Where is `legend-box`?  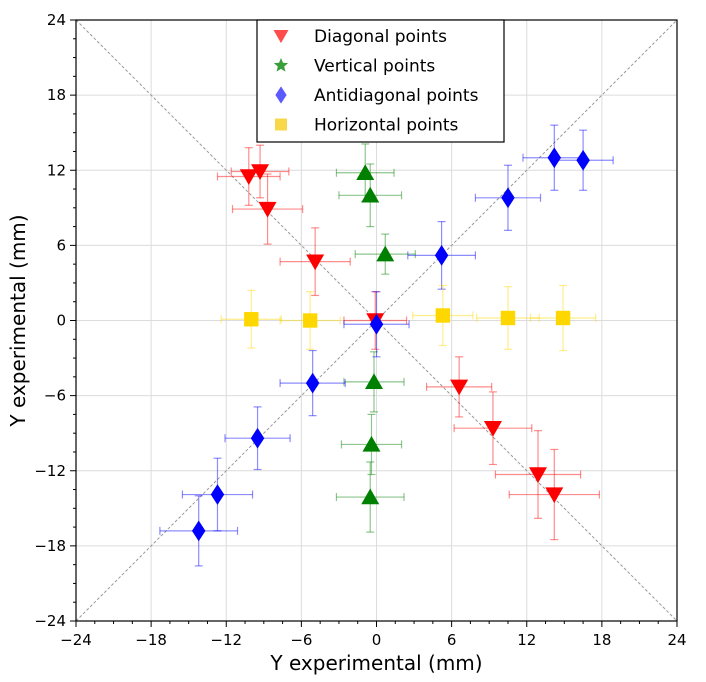
legend-box is located at coordinates (380, 81).